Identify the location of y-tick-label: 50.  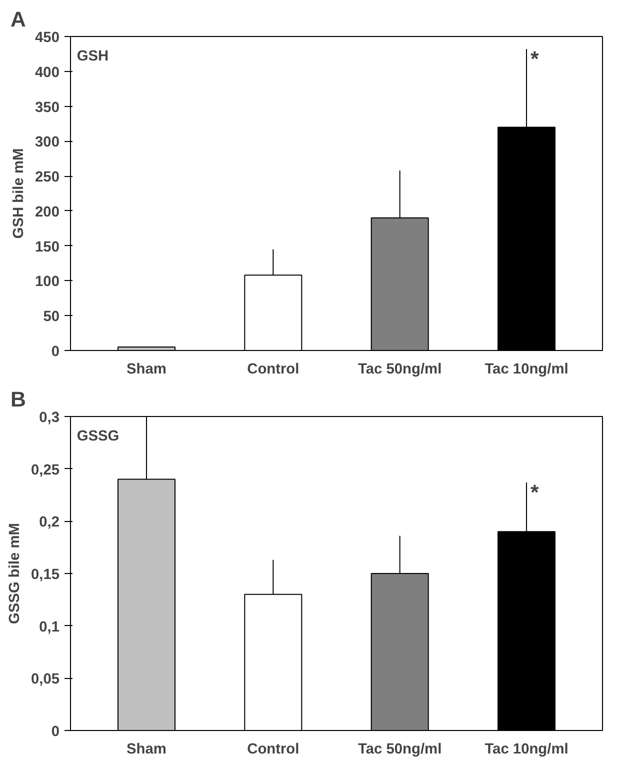
(51, 317).